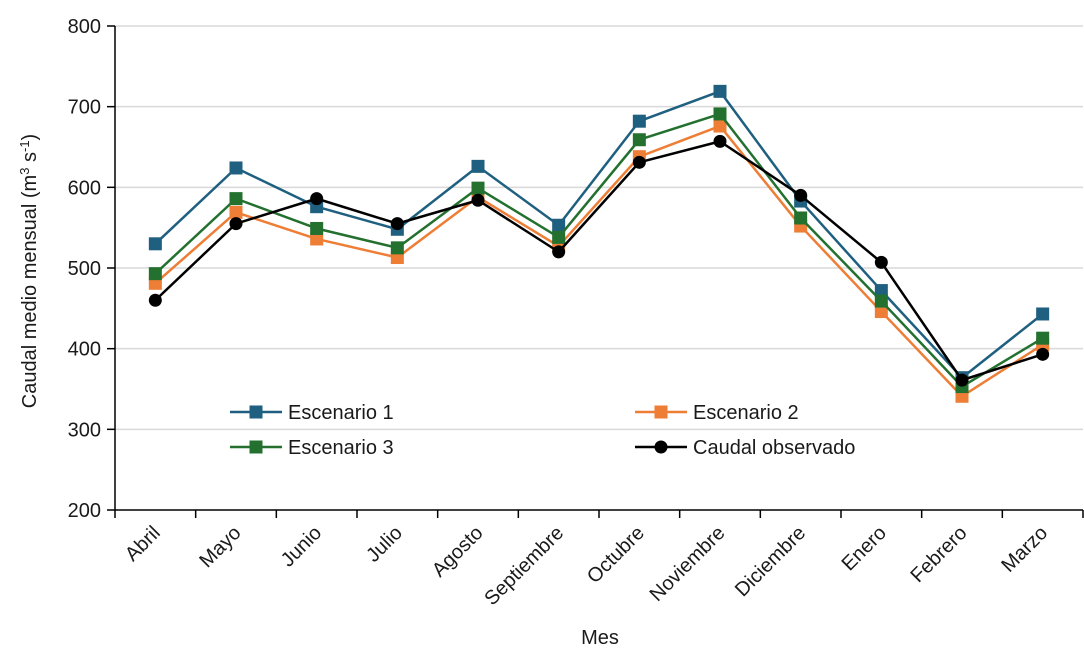 This screenshot has height=652, width=1084. I want to click on legend-item: Escenario 3, so click(312, 448).